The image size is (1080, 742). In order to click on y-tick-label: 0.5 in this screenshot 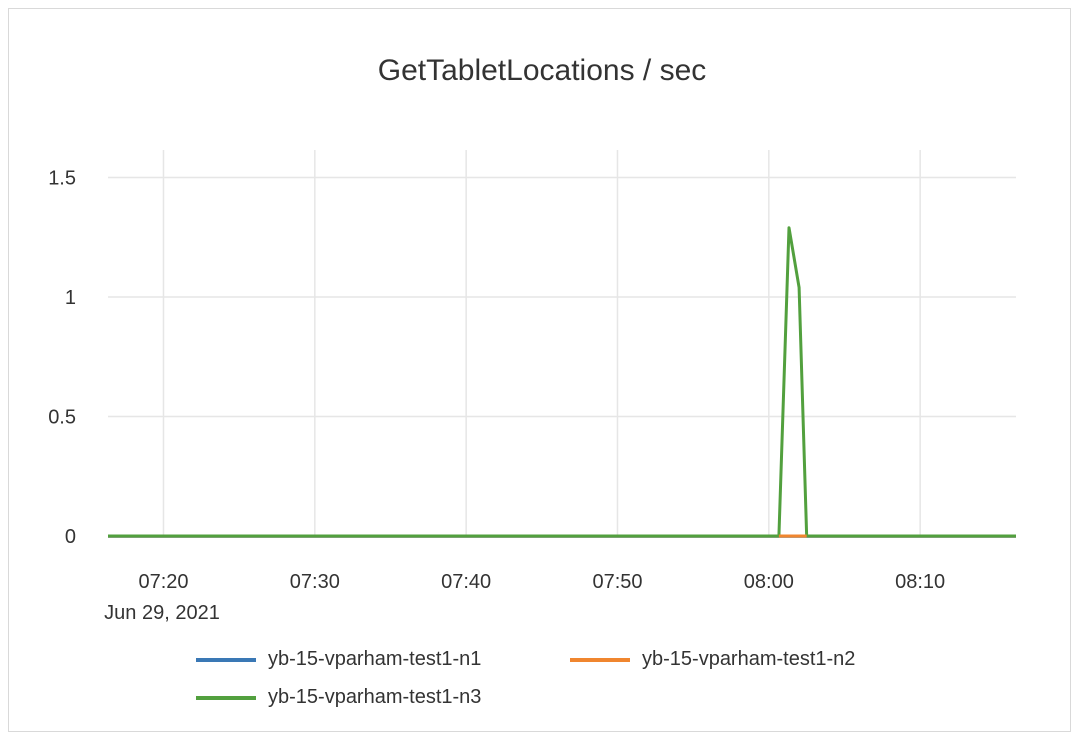, I will do `click(62, 418)`.